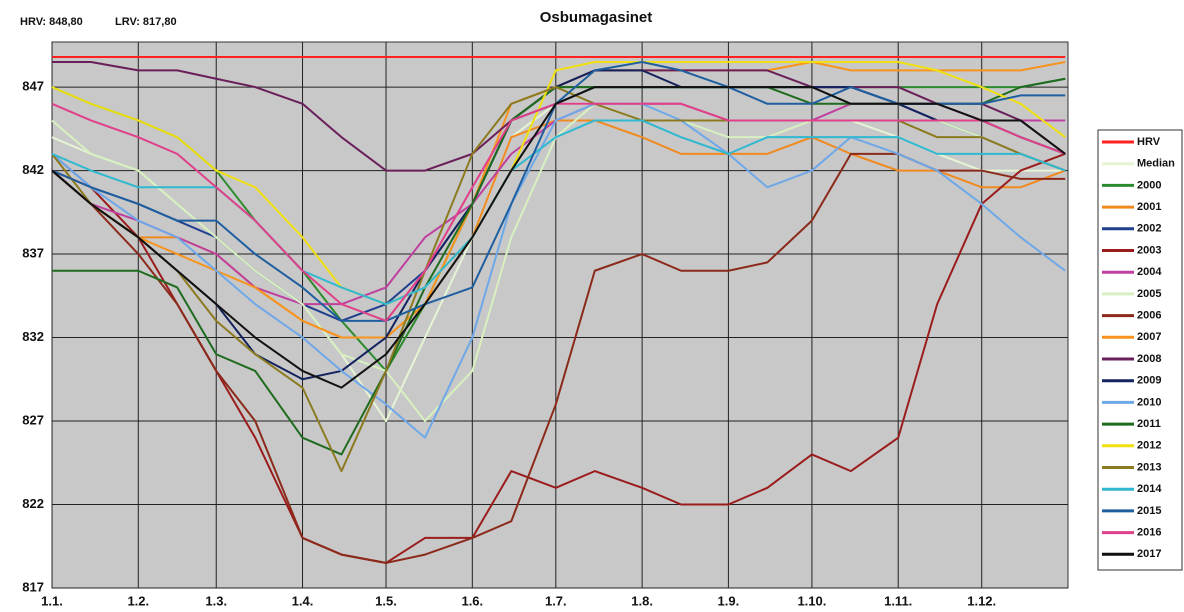  What do you see at coordinates (1149, 533) in the screenshot?
I see `legend-label: 2016` at bounding box center [1149, 533].